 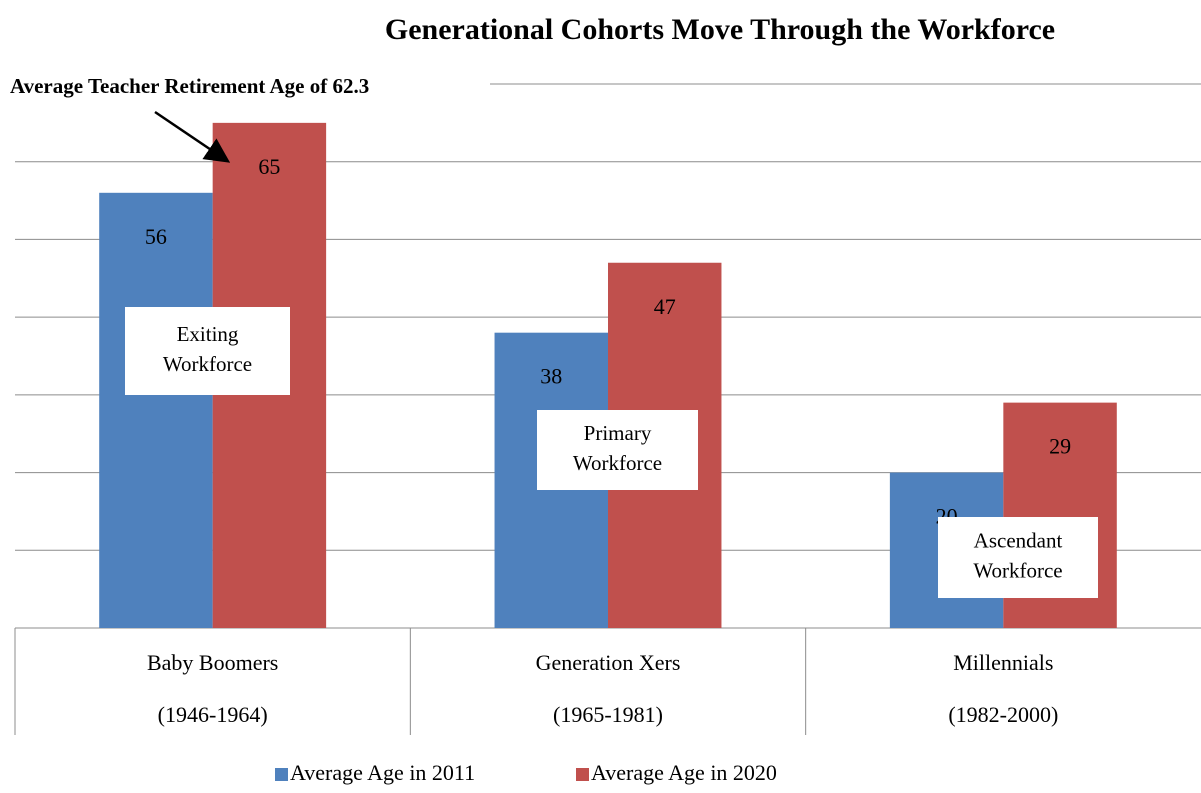 What do you see at coordinates (1003, 662) in the screenshot?
I see `x-tick-label: Millennials` at bounding box center [1003, 662].